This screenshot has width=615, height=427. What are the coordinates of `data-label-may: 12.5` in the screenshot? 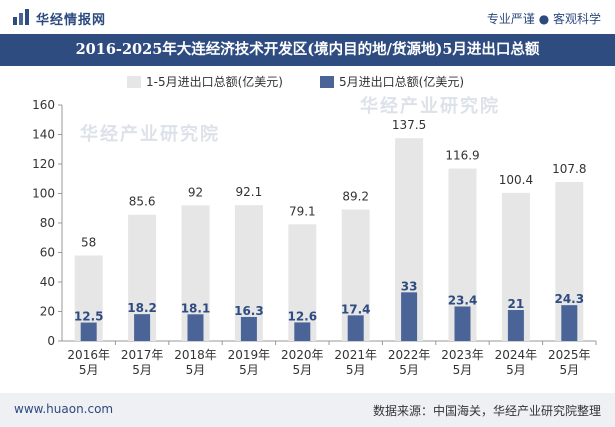 It's located at (89, 317).